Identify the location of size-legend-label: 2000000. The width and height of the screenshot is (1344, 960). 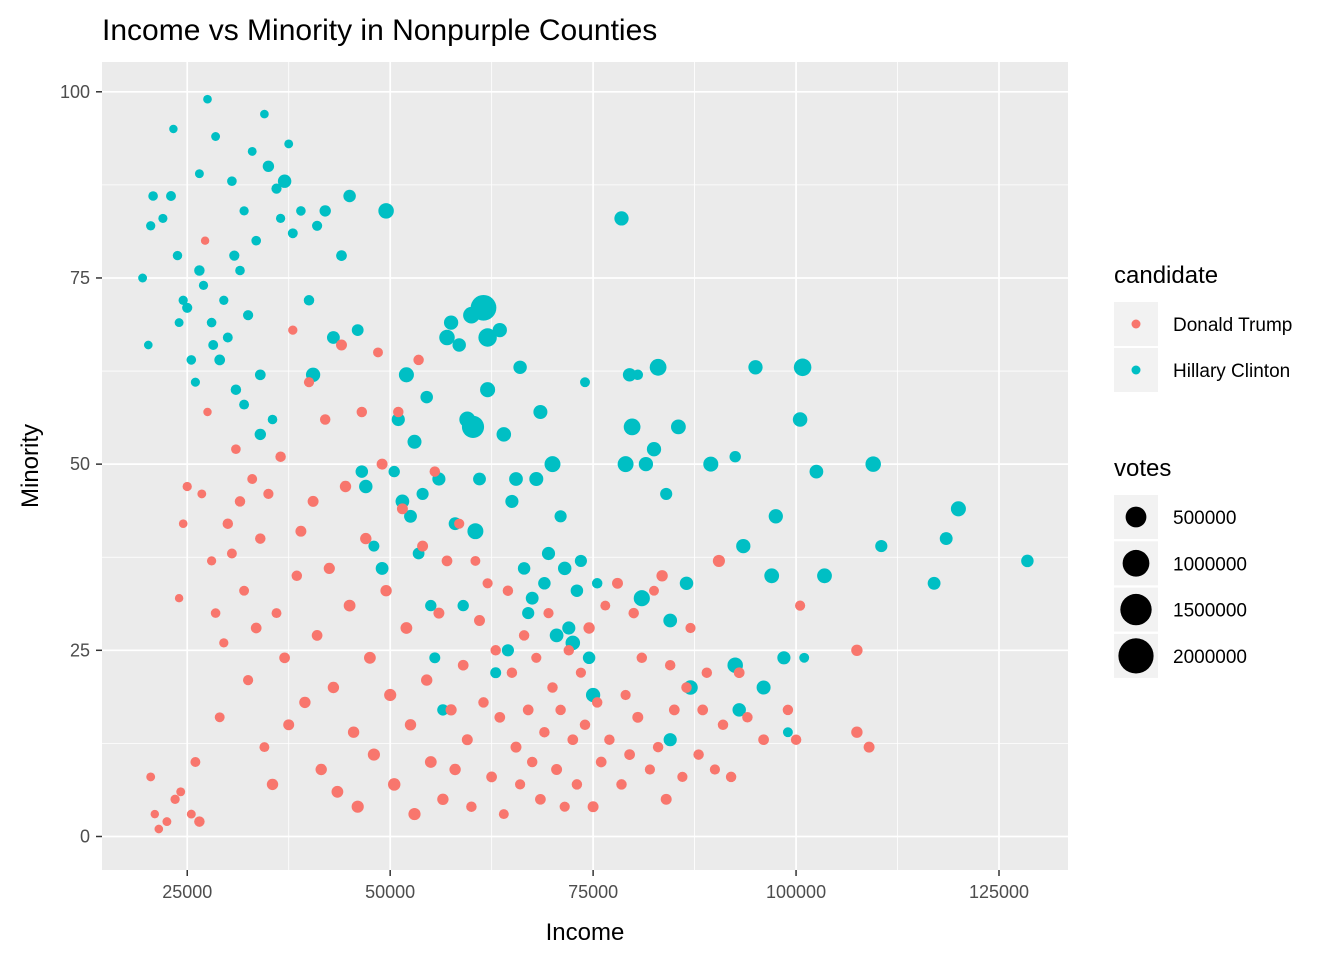
(1210, 657).